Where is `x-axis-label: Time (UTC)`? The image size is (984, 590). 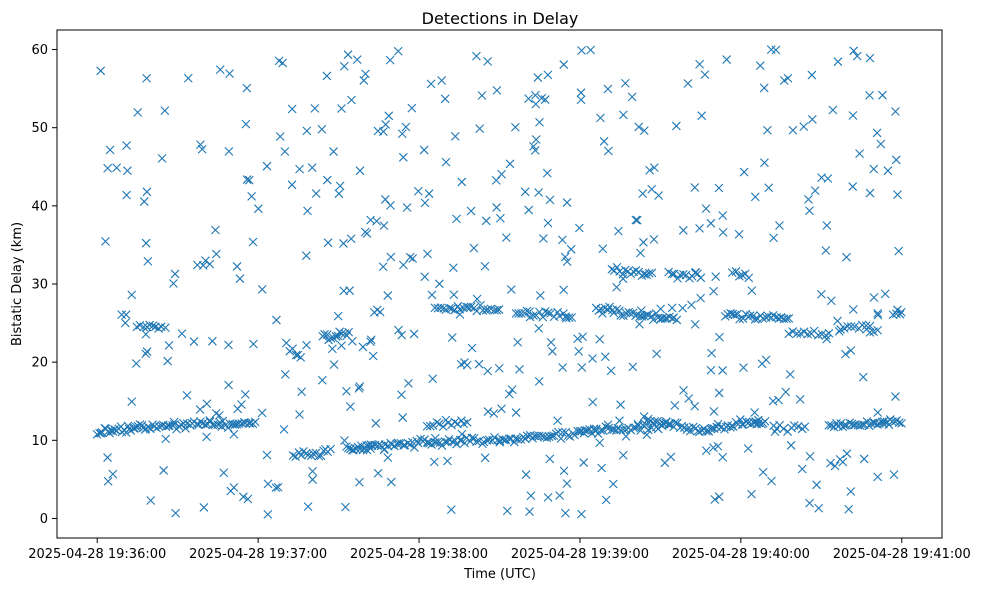
x-axis-label: Time (UTC) is located at coordinates (499, 574).